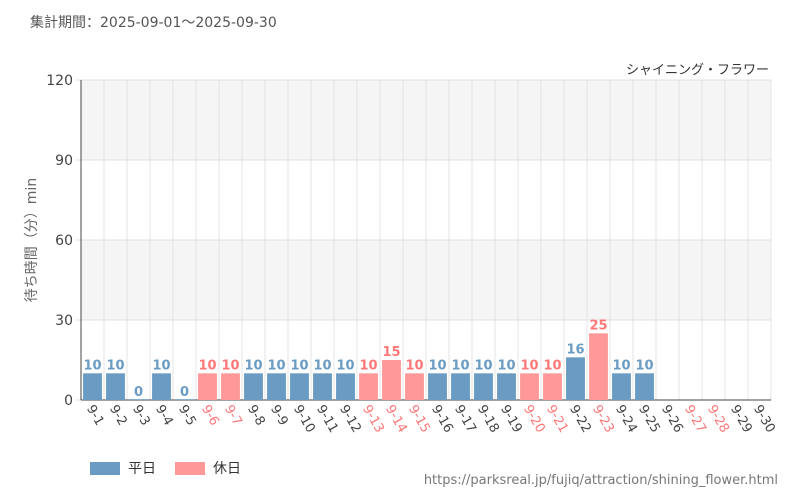 This screenshot has width=800, height=500. I want to click on x-tick-label-9-10: 9-10, so click(304, 419).